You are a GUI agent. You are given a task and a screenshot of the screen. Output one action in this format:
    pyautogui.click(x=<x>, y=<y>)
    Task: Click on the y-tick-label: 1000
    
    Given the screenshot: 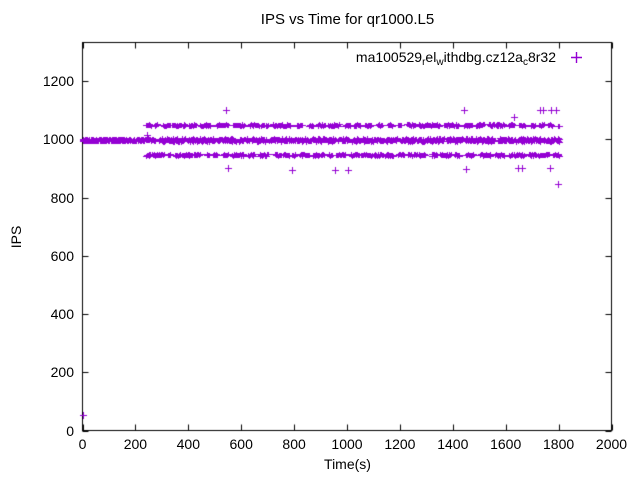 What is the action you would take?
    pyautogui.click(x=58, y=139)
    